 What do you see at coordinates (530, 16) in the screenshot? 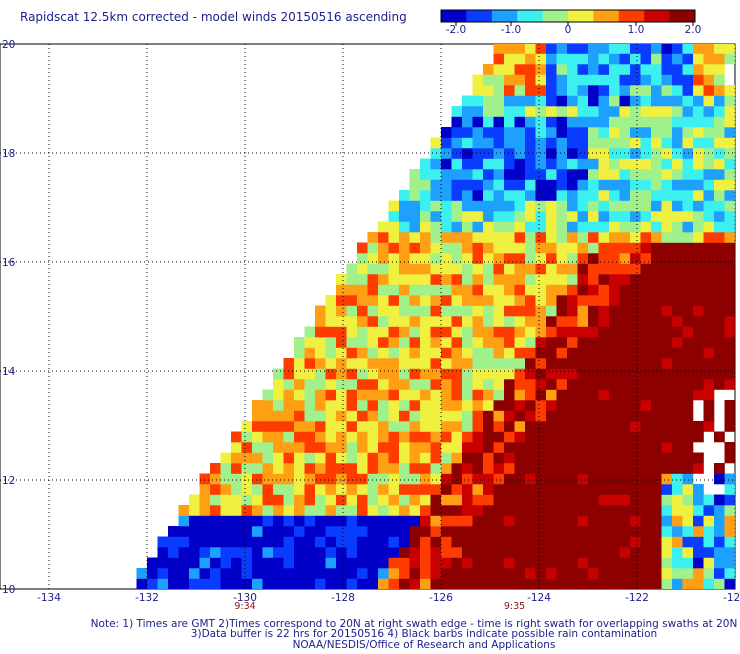
I see `colorbar-segment` at bounding box center [530, 16].